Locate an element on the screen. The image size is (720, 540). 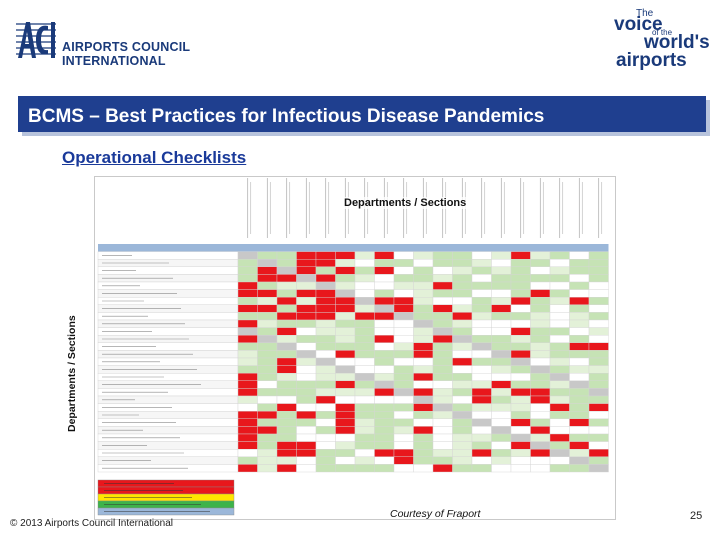
tagline-the: The is located at coordinates (645, 13).